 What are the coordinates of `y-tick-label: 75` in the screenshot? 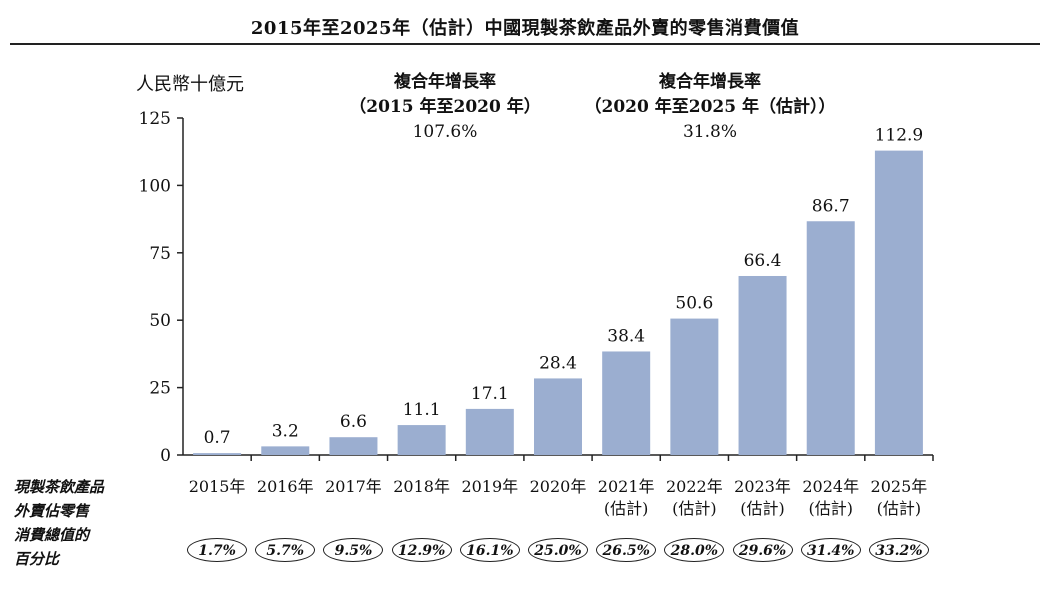 It's located at (160, 254).